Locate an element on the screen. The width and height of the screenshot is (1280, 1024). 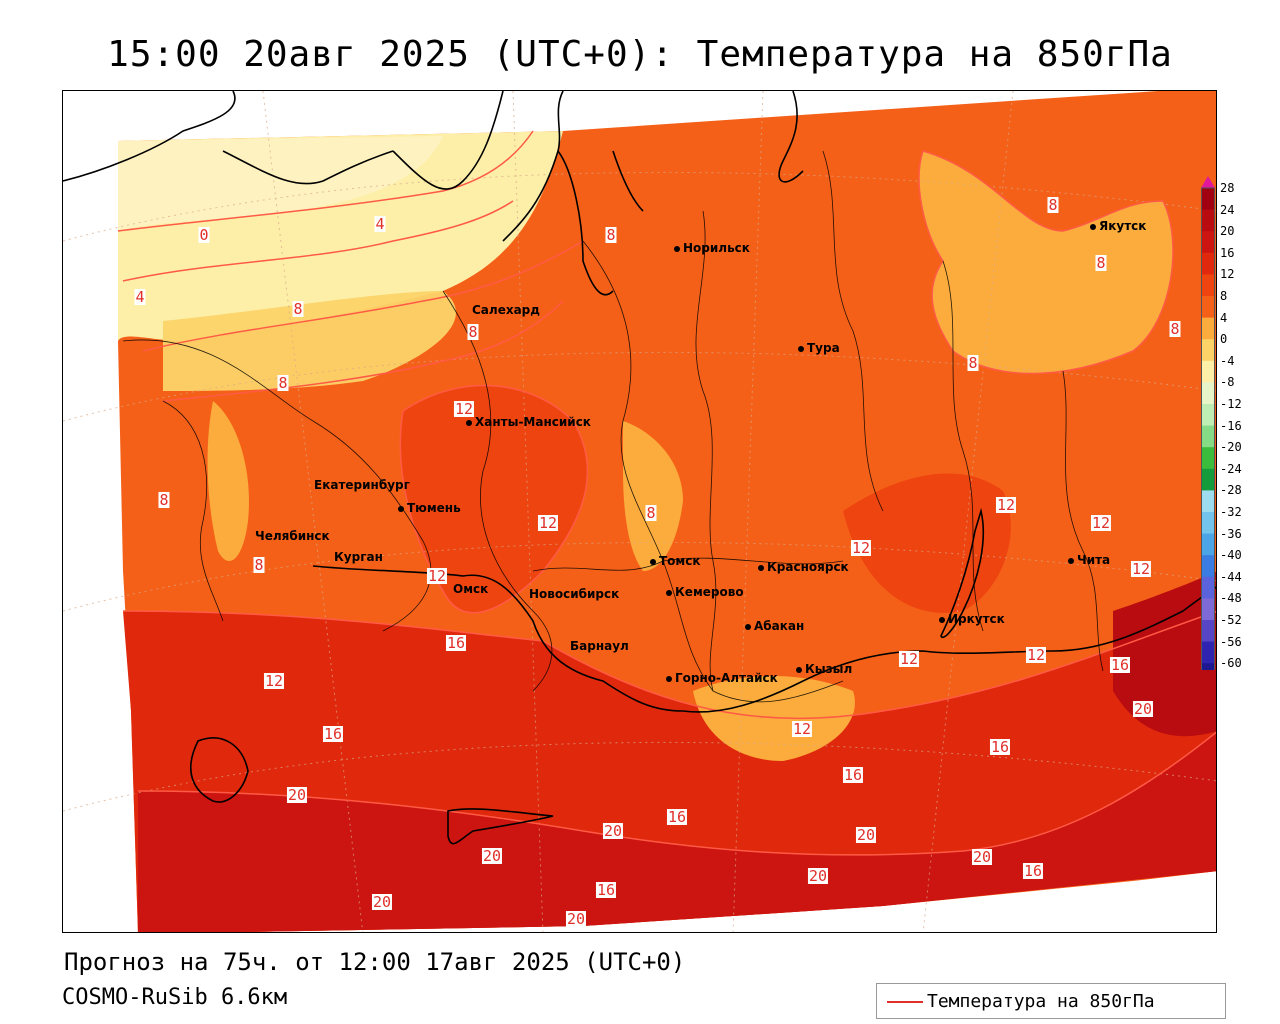
colorbar-tick-label: -32 is located at coordinates (1231, 512).